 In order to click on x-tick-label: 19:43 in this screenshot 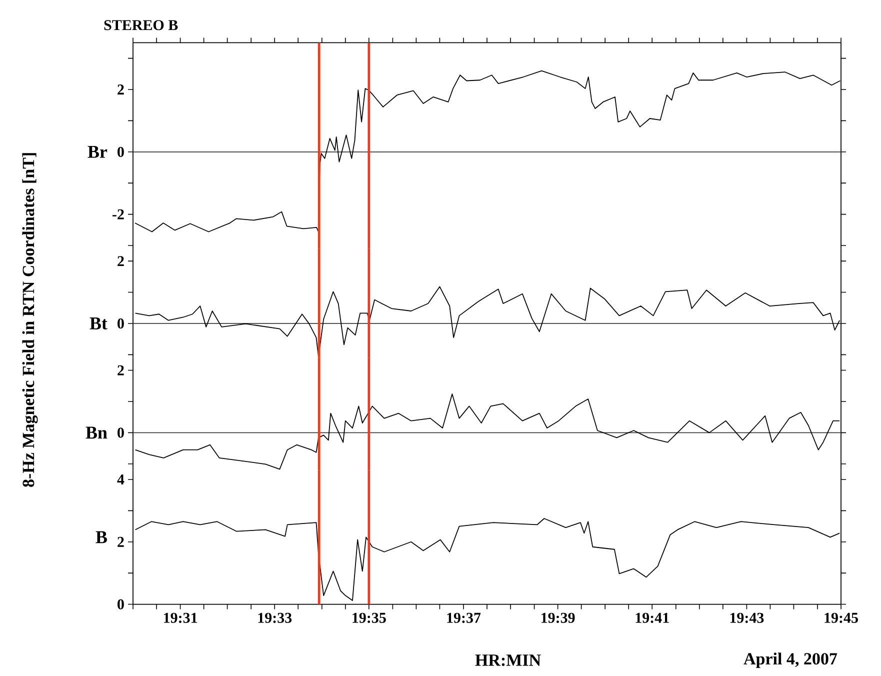, I will do `click(747, 617)`.